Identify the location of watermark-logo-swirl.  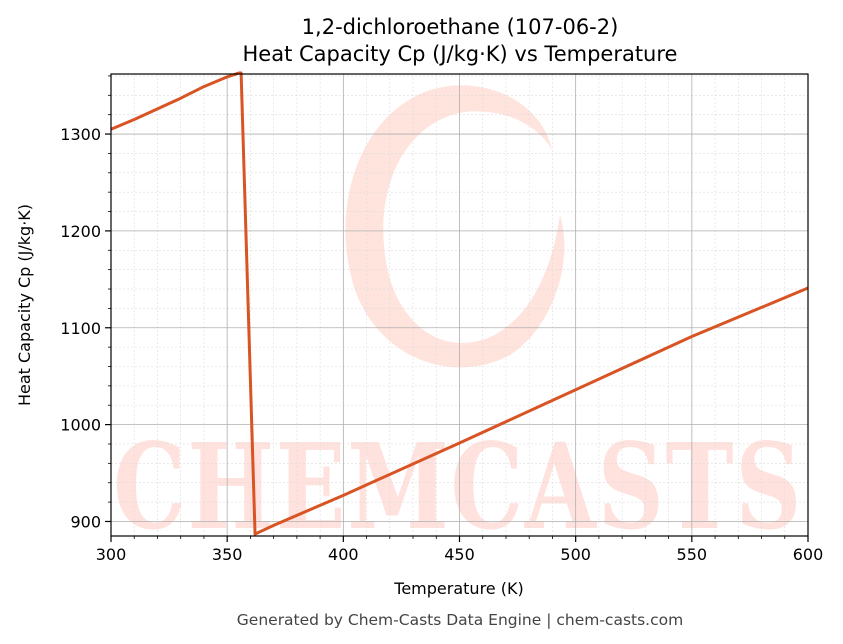
(455, 226).